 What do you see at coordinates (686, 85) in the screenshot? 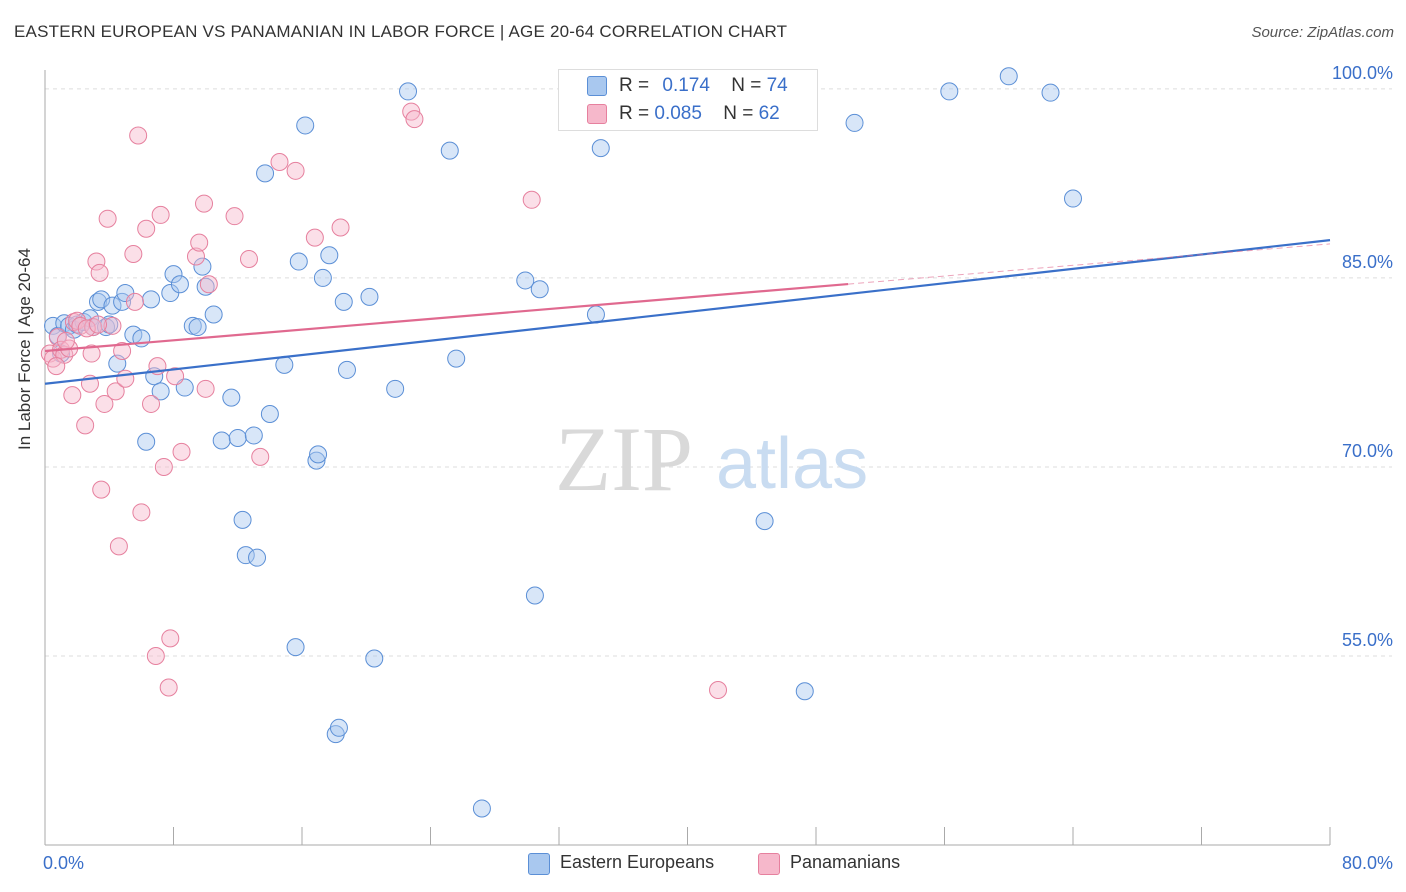
I see `legend-r-value: 0.174` at bounding box center [686, 85].